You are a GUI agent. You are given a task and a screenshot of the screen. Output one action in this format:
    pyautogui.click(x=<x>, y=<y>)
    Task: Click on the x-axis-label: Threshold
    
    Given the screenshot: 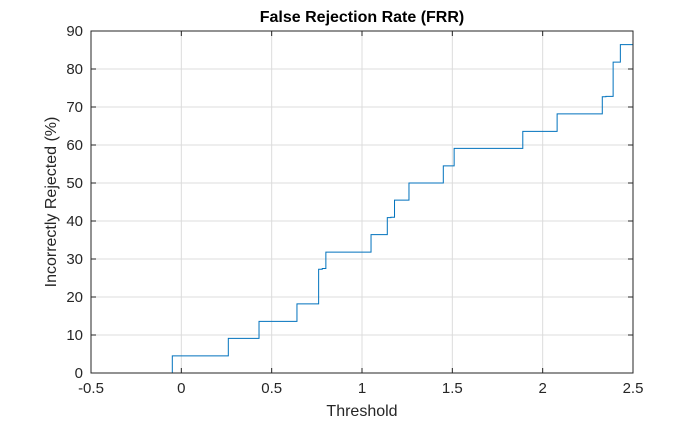 What is the action you would take?
    pyautogui.click(x=361, y=411)
    